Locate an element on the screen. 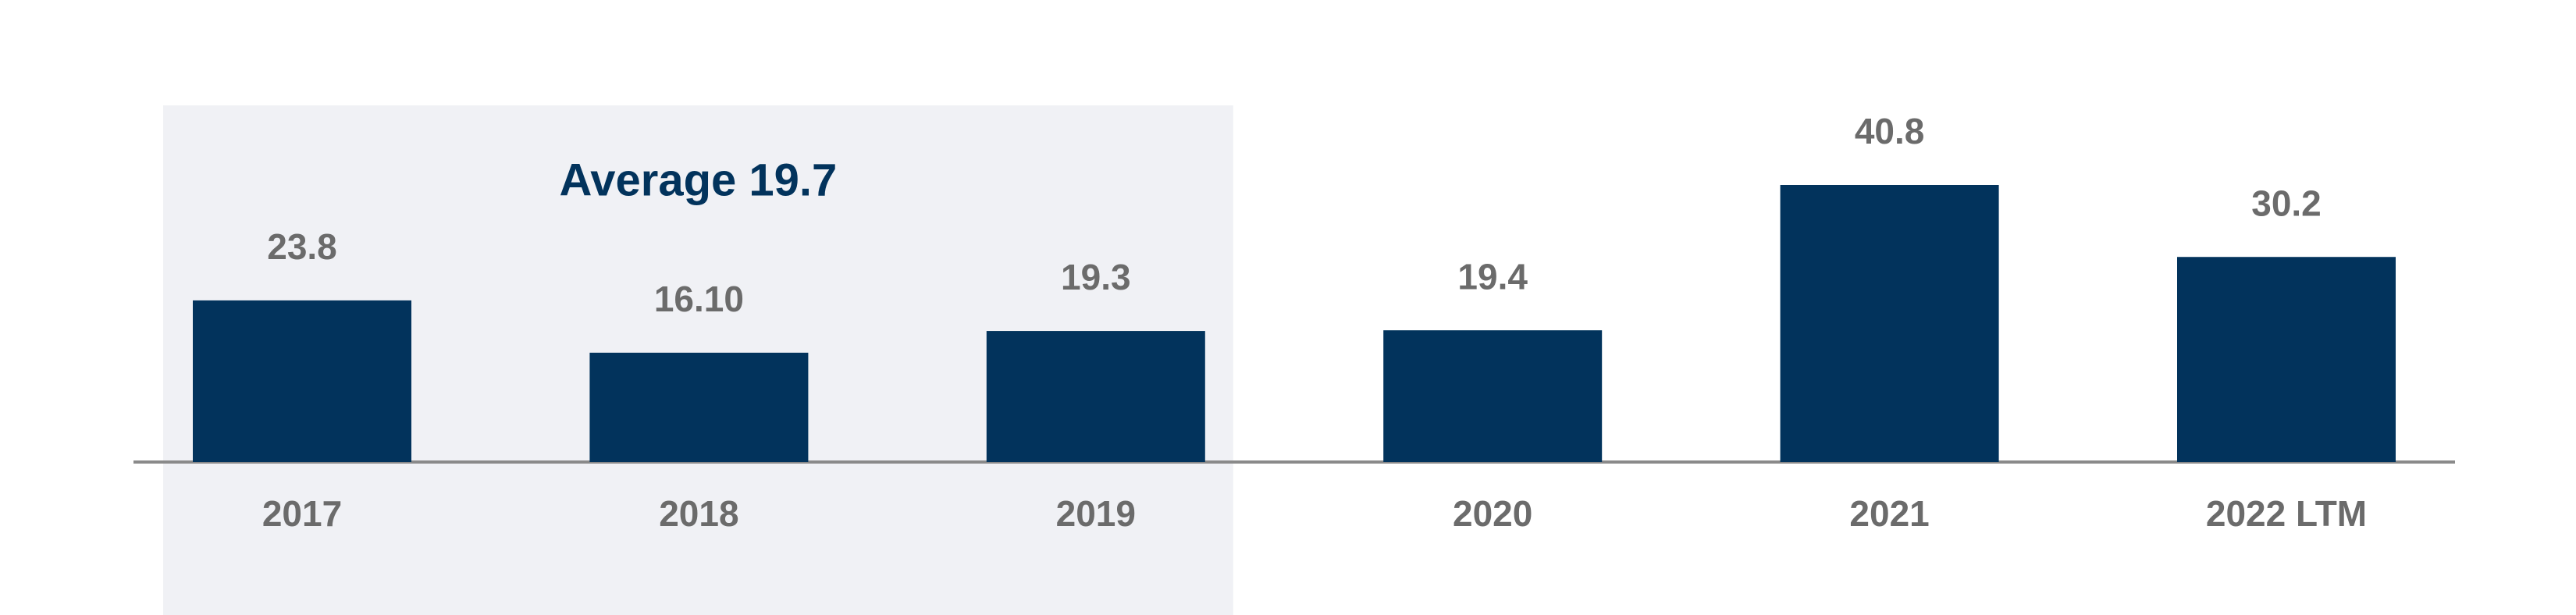  x-tick-label: 2021 is located at coordinates (1889, 513).